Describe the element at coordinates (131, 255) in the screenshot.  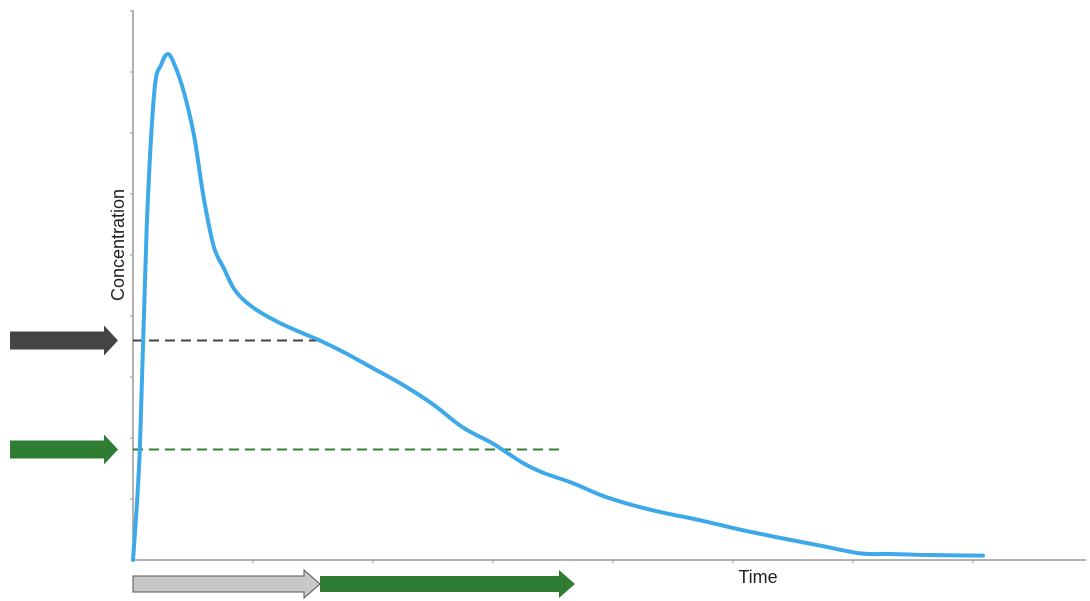
I see `y-axis-ticks` at that location.